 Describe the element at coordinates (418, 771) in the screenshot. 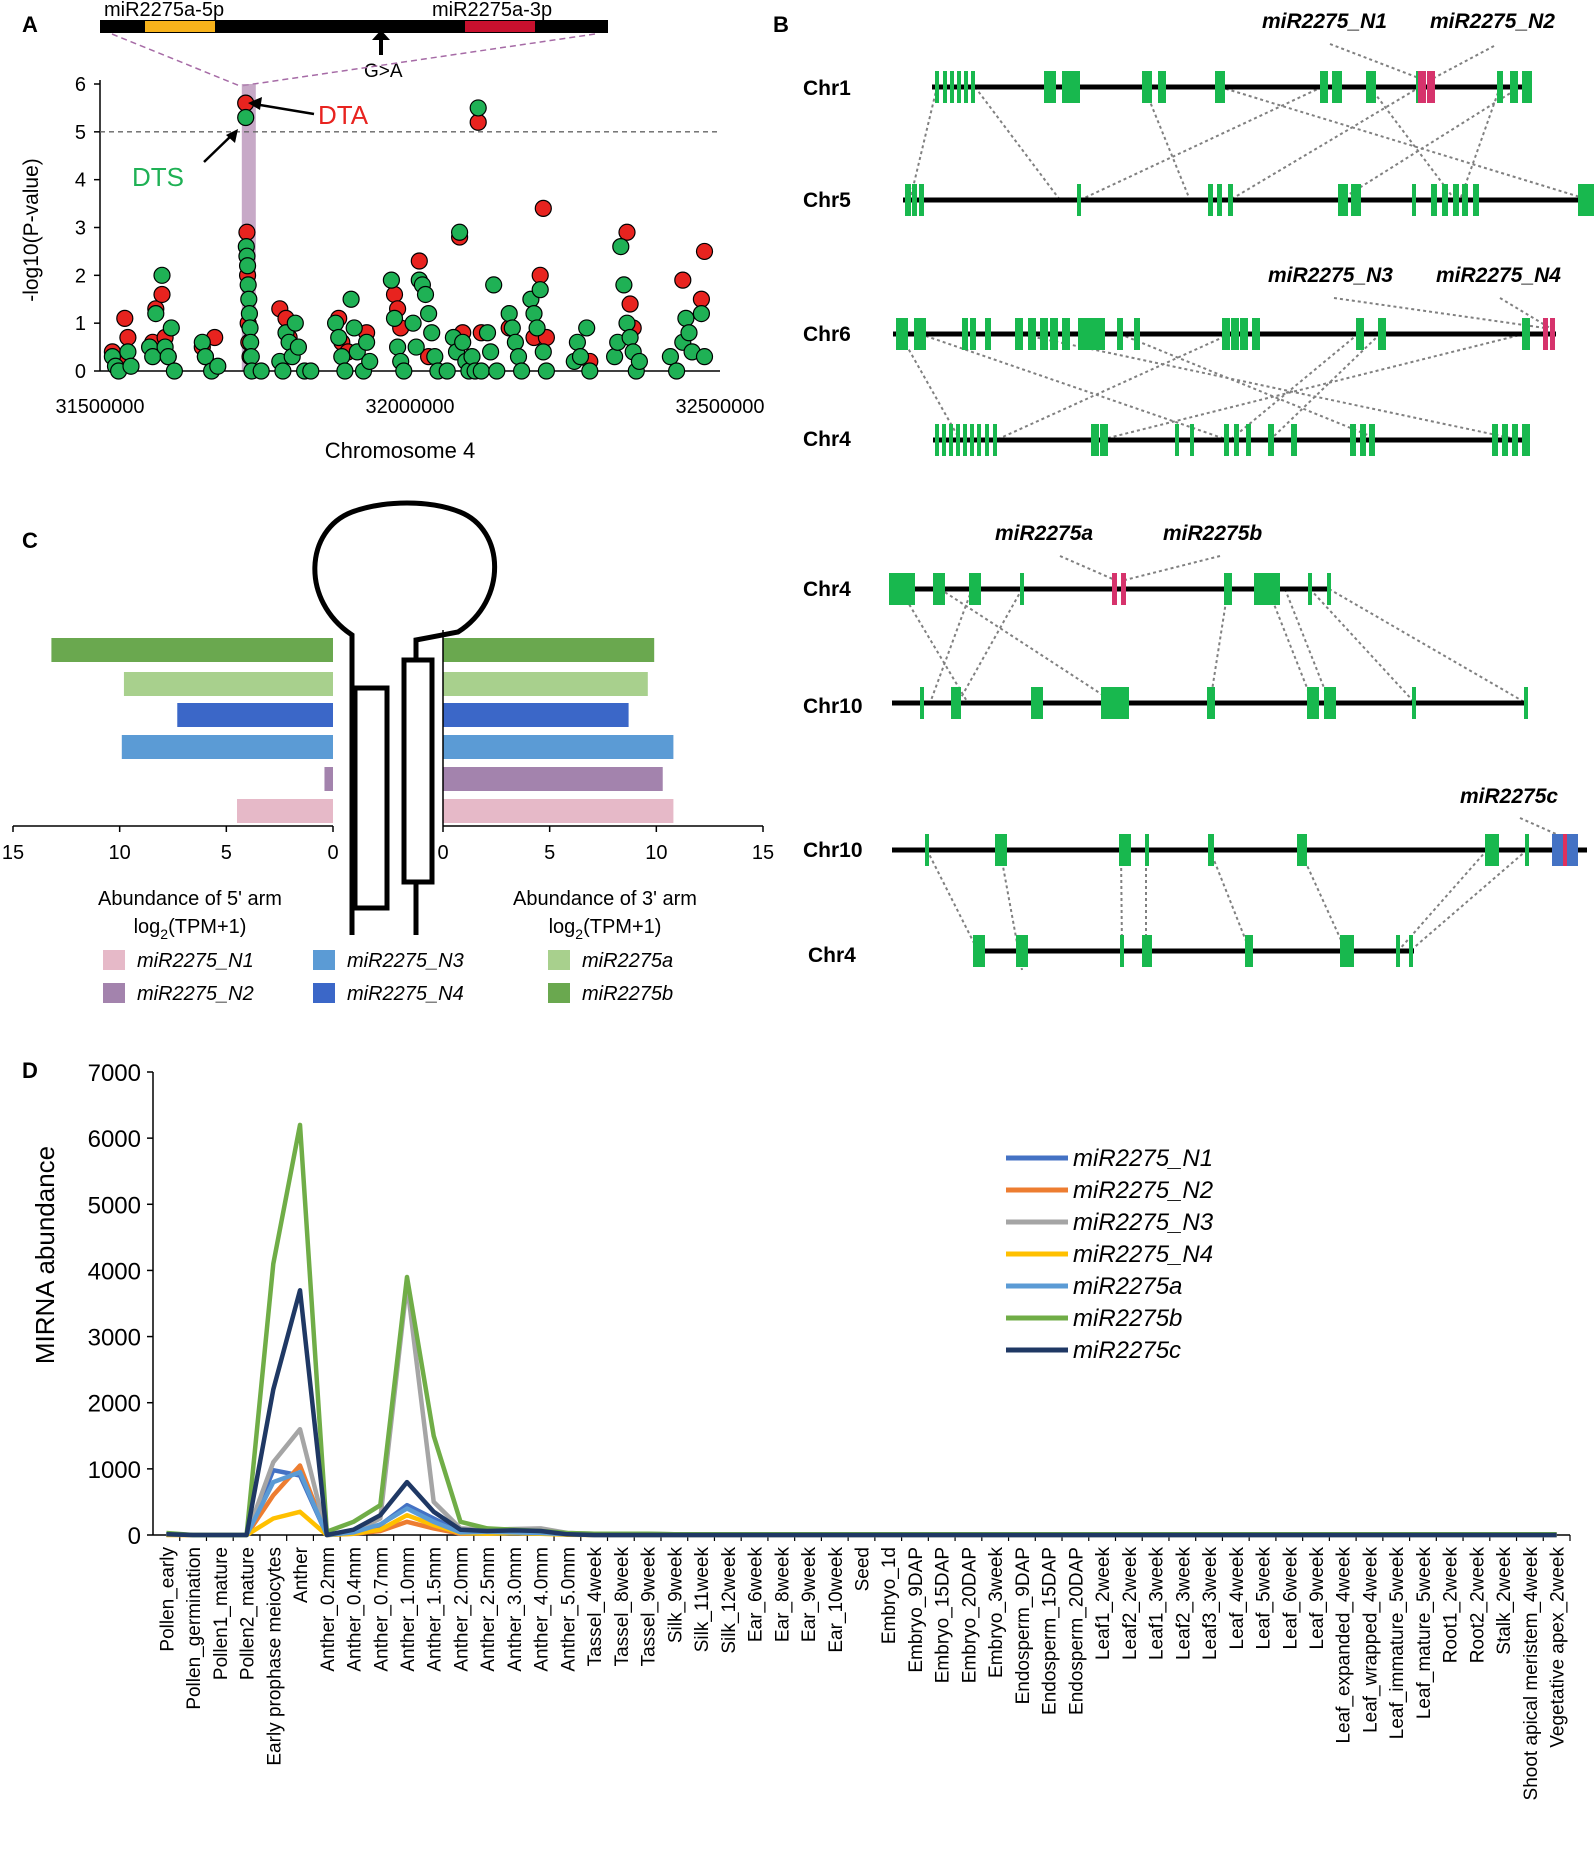

I see `hairpin-3p-box` at that location.